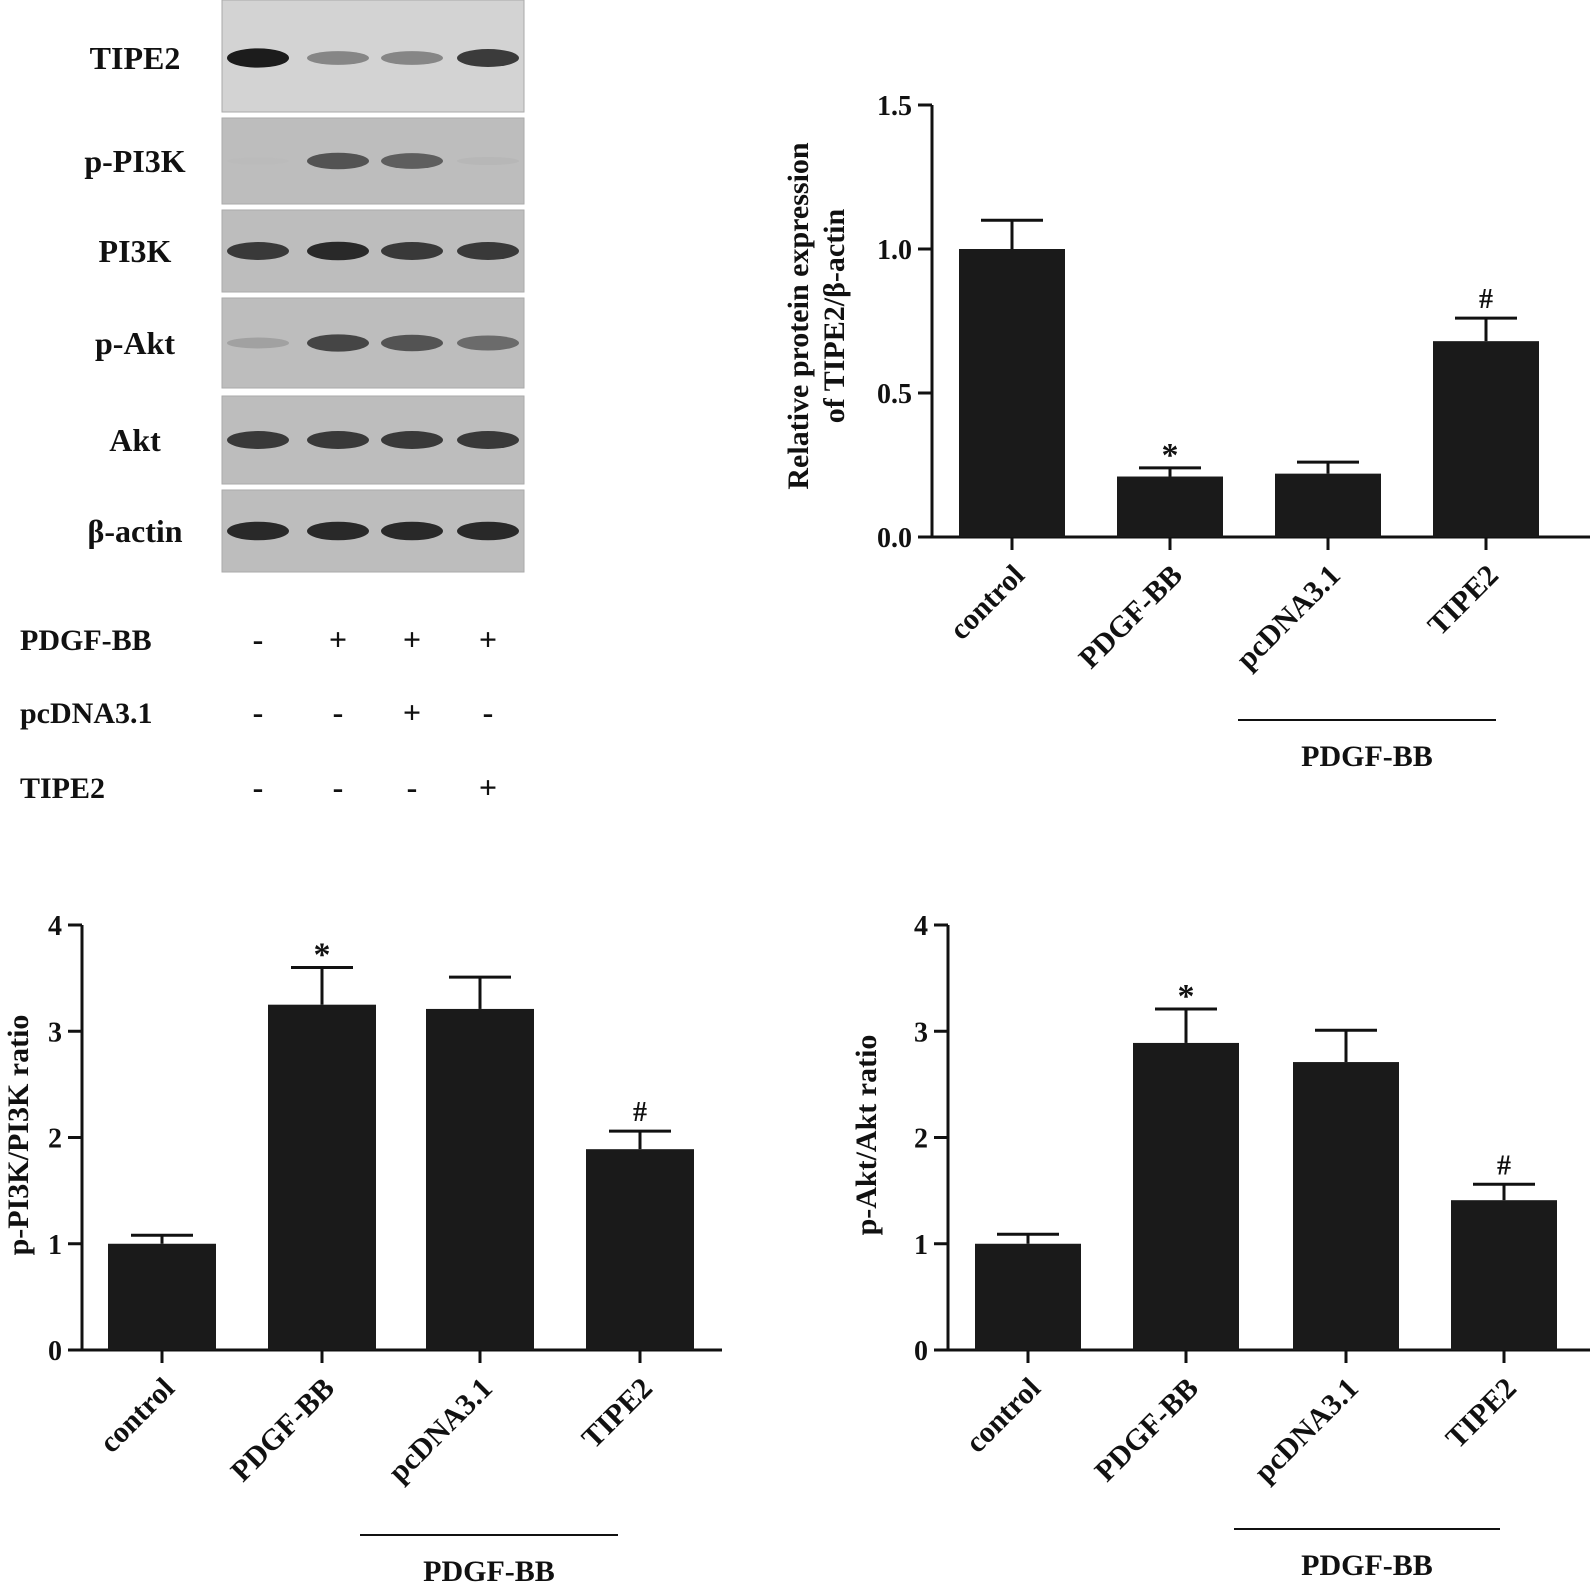 The height and width of the screenshot is (1586, 1594). What do you see at coordinates (134, 161) in the screenshot?
I see `blot-row-label: p-PI3K` at bounding box center [134, 161].